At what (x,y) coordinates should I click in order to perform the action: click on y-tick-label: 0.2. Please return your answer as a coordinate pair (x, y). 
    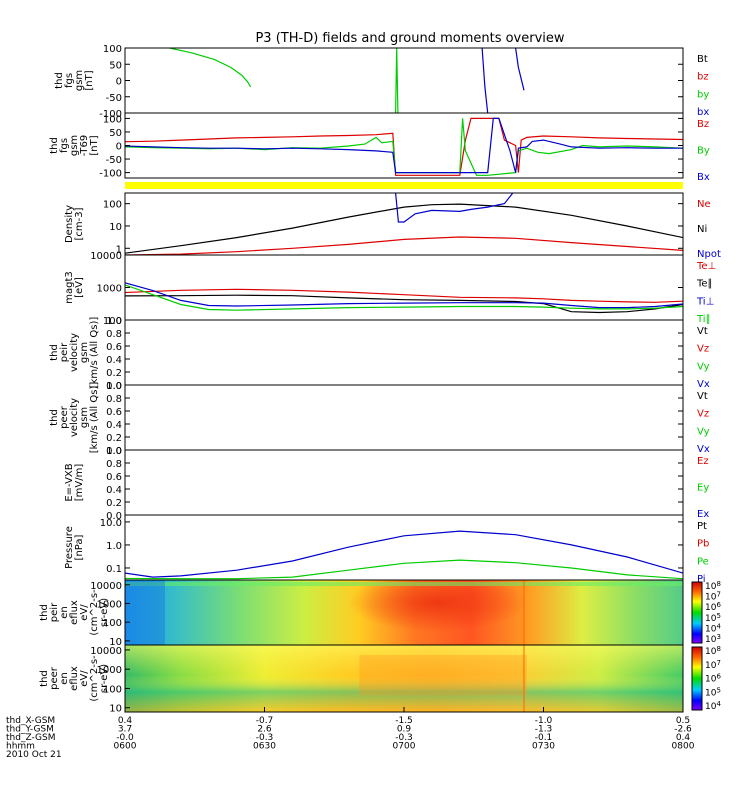
    Looking at the image, I should click on (114, 438).